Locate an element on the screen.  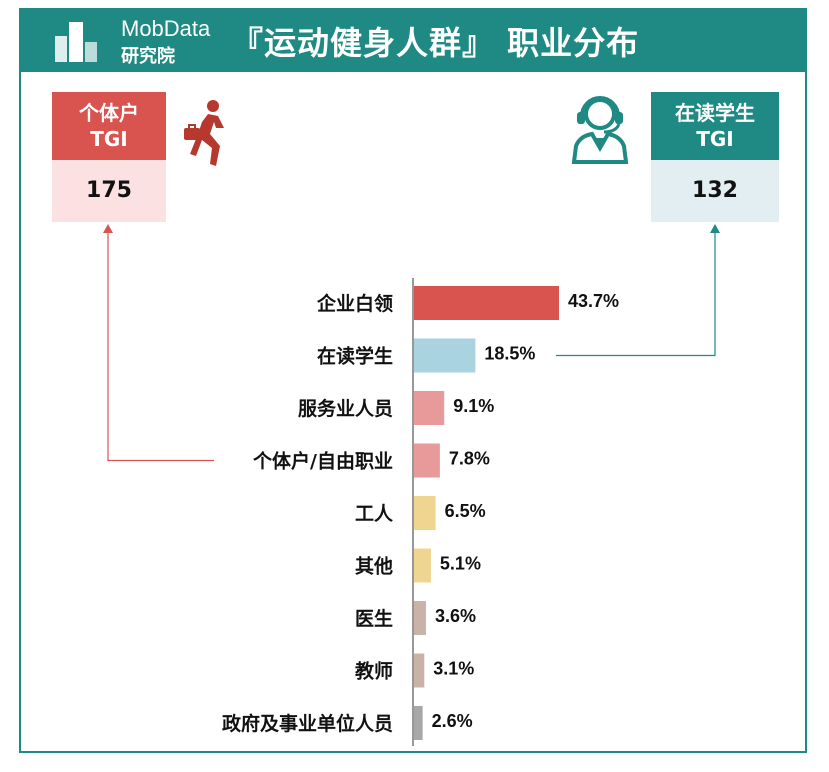
value-label-6: 3.6% is located at coordinates (455, 616).